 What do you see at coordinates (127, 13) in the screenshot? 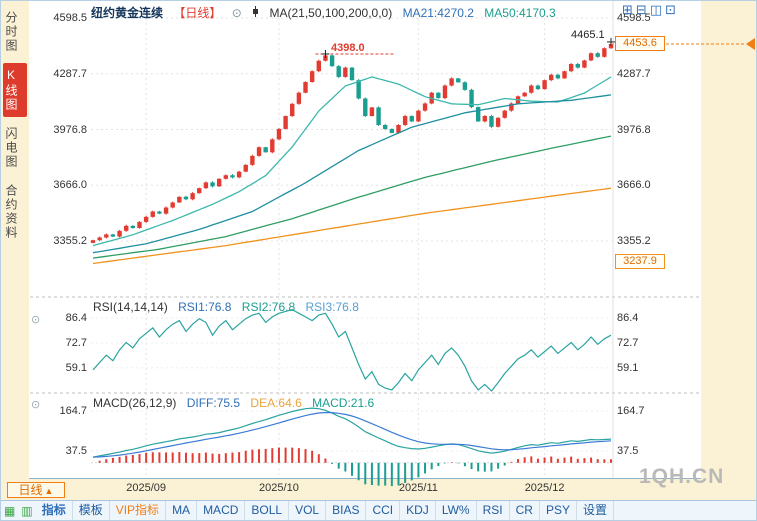
I see `symbol-title: 纽约黄金连续` at bounding box center [127, 13].